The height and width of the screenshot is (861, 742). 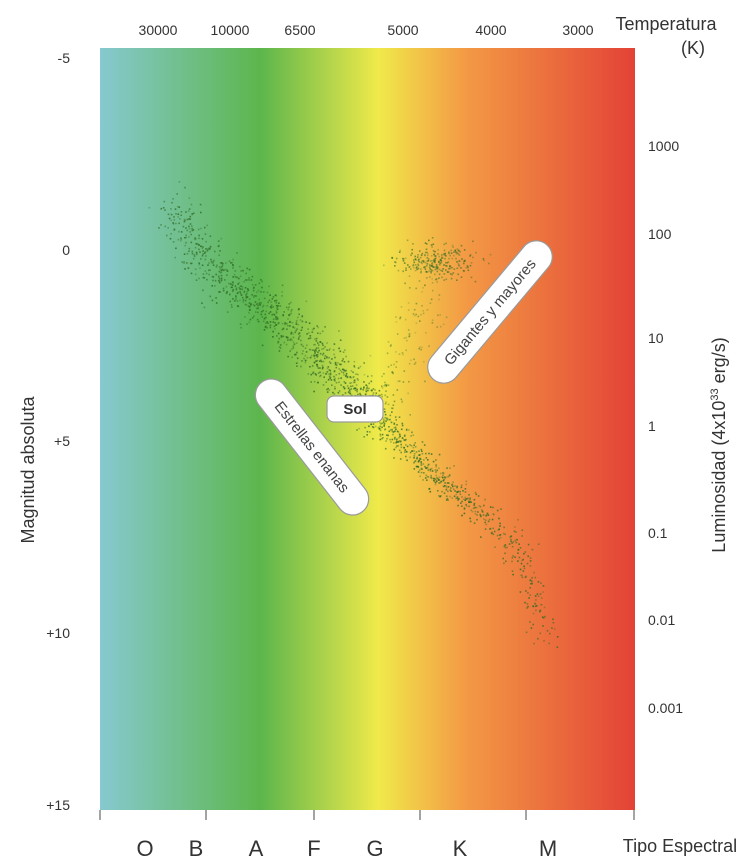 What do you see at coordinates (663, 146) in the screenshot?
I see `right-tick: 1000` at bounding box center [663, 146].